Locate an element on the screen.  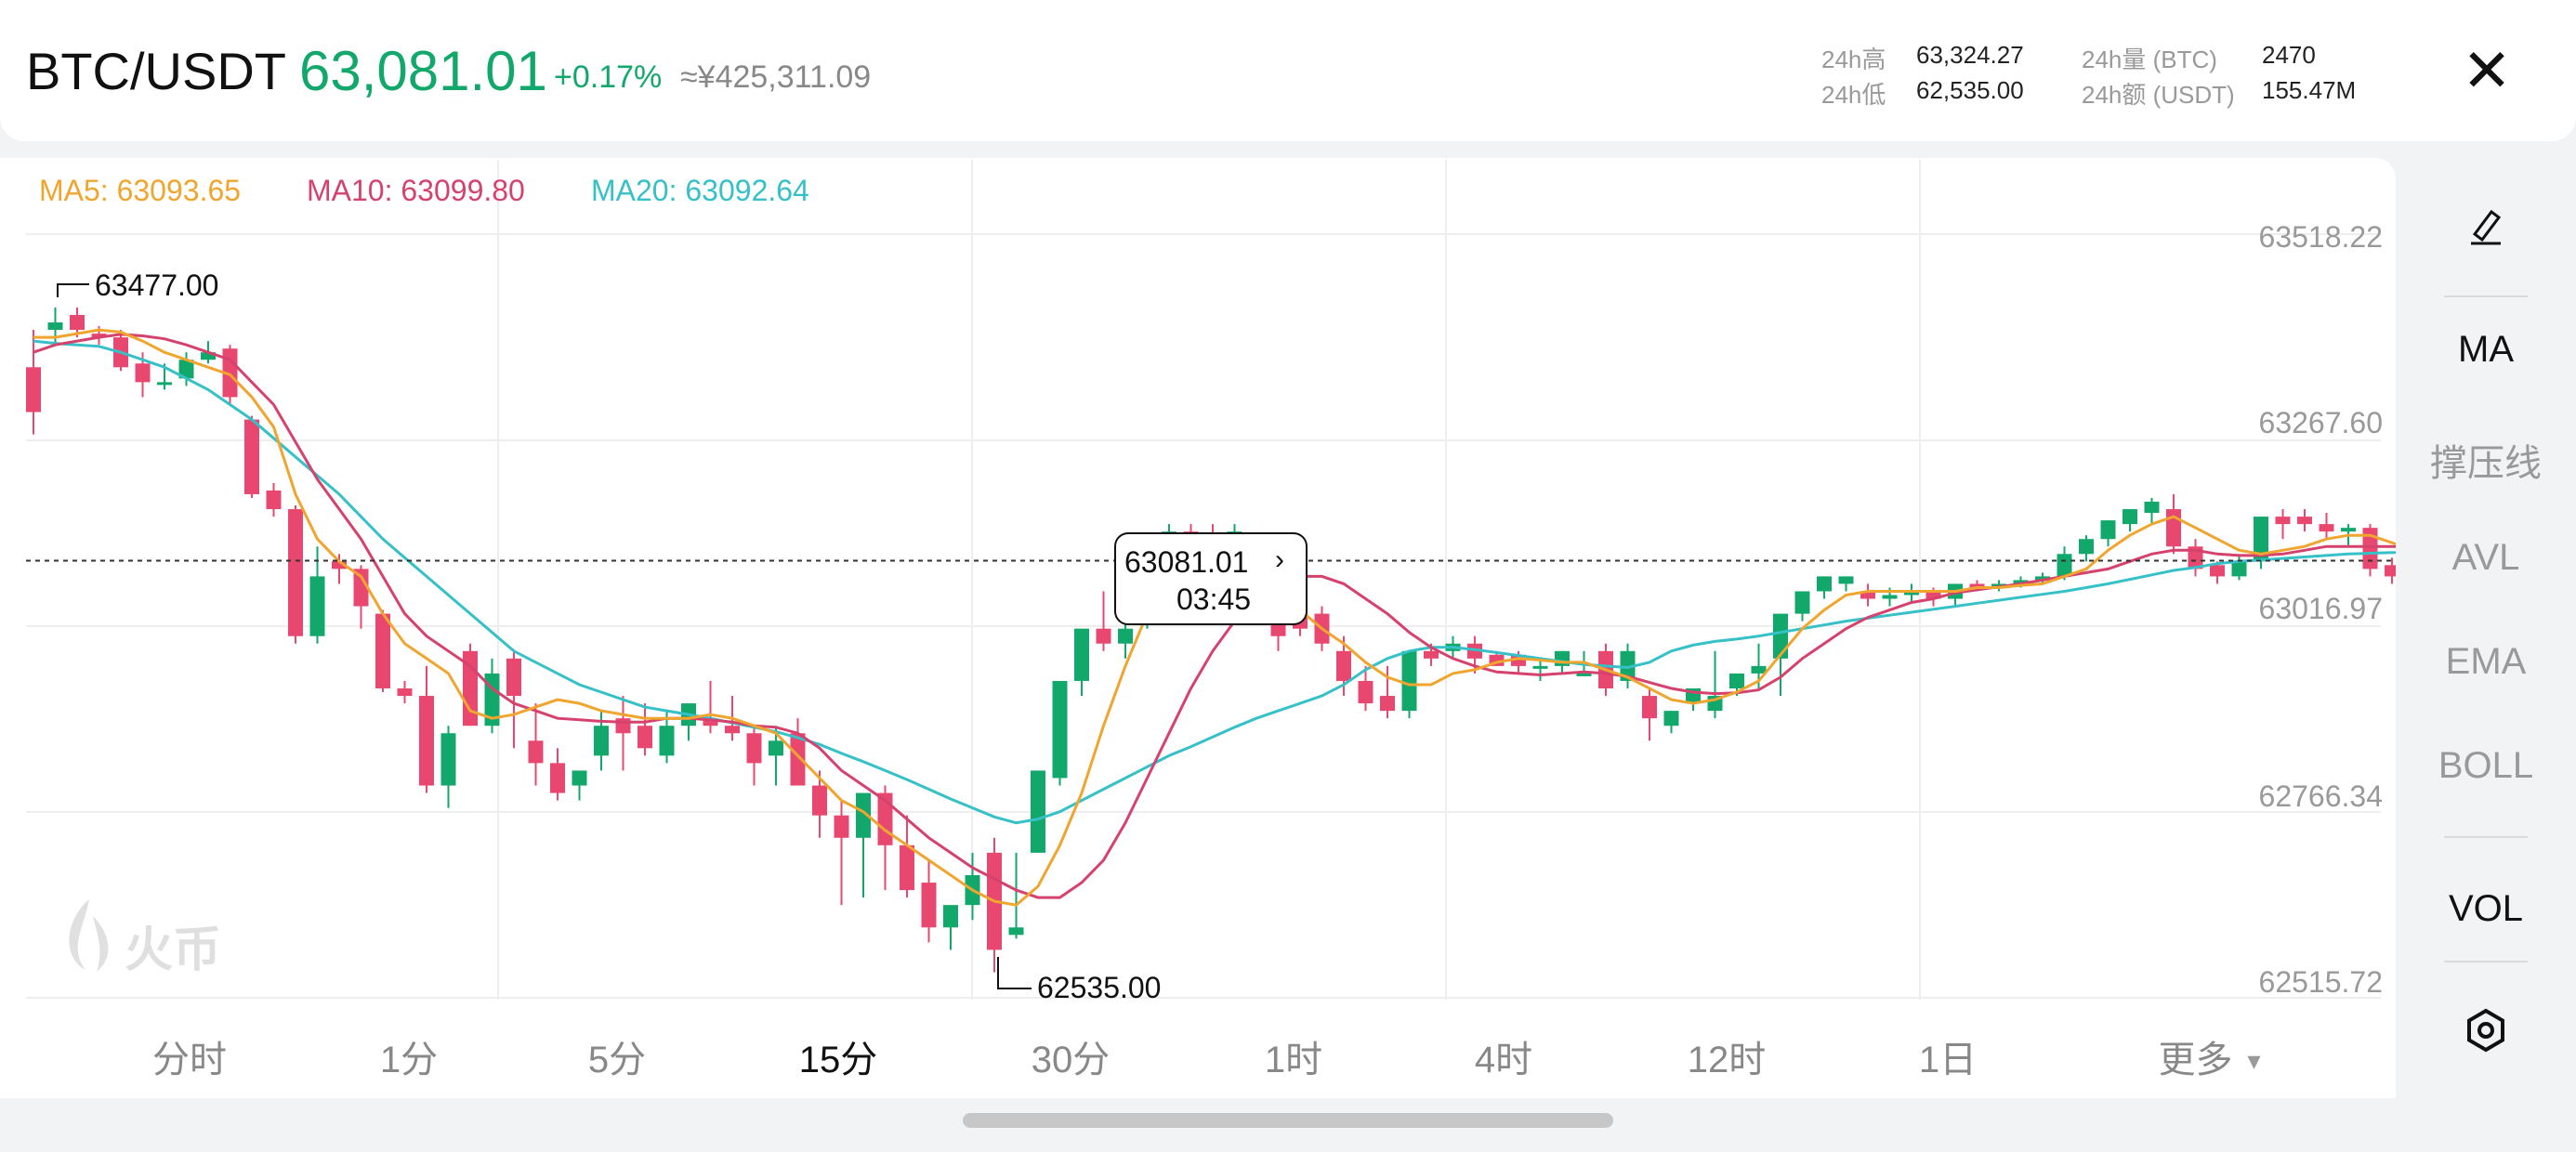
pen-icon is located at coordinates (2486, 229).